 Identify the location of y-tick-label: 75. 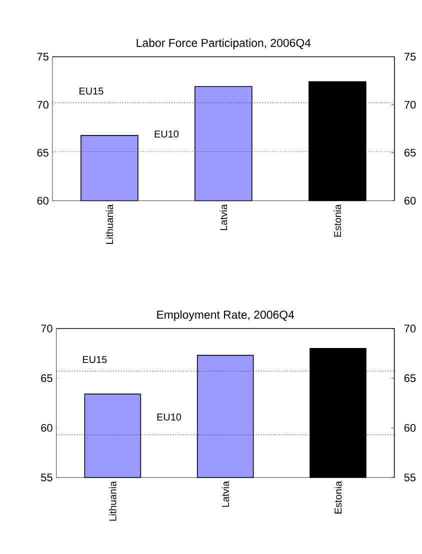
(42, 56).